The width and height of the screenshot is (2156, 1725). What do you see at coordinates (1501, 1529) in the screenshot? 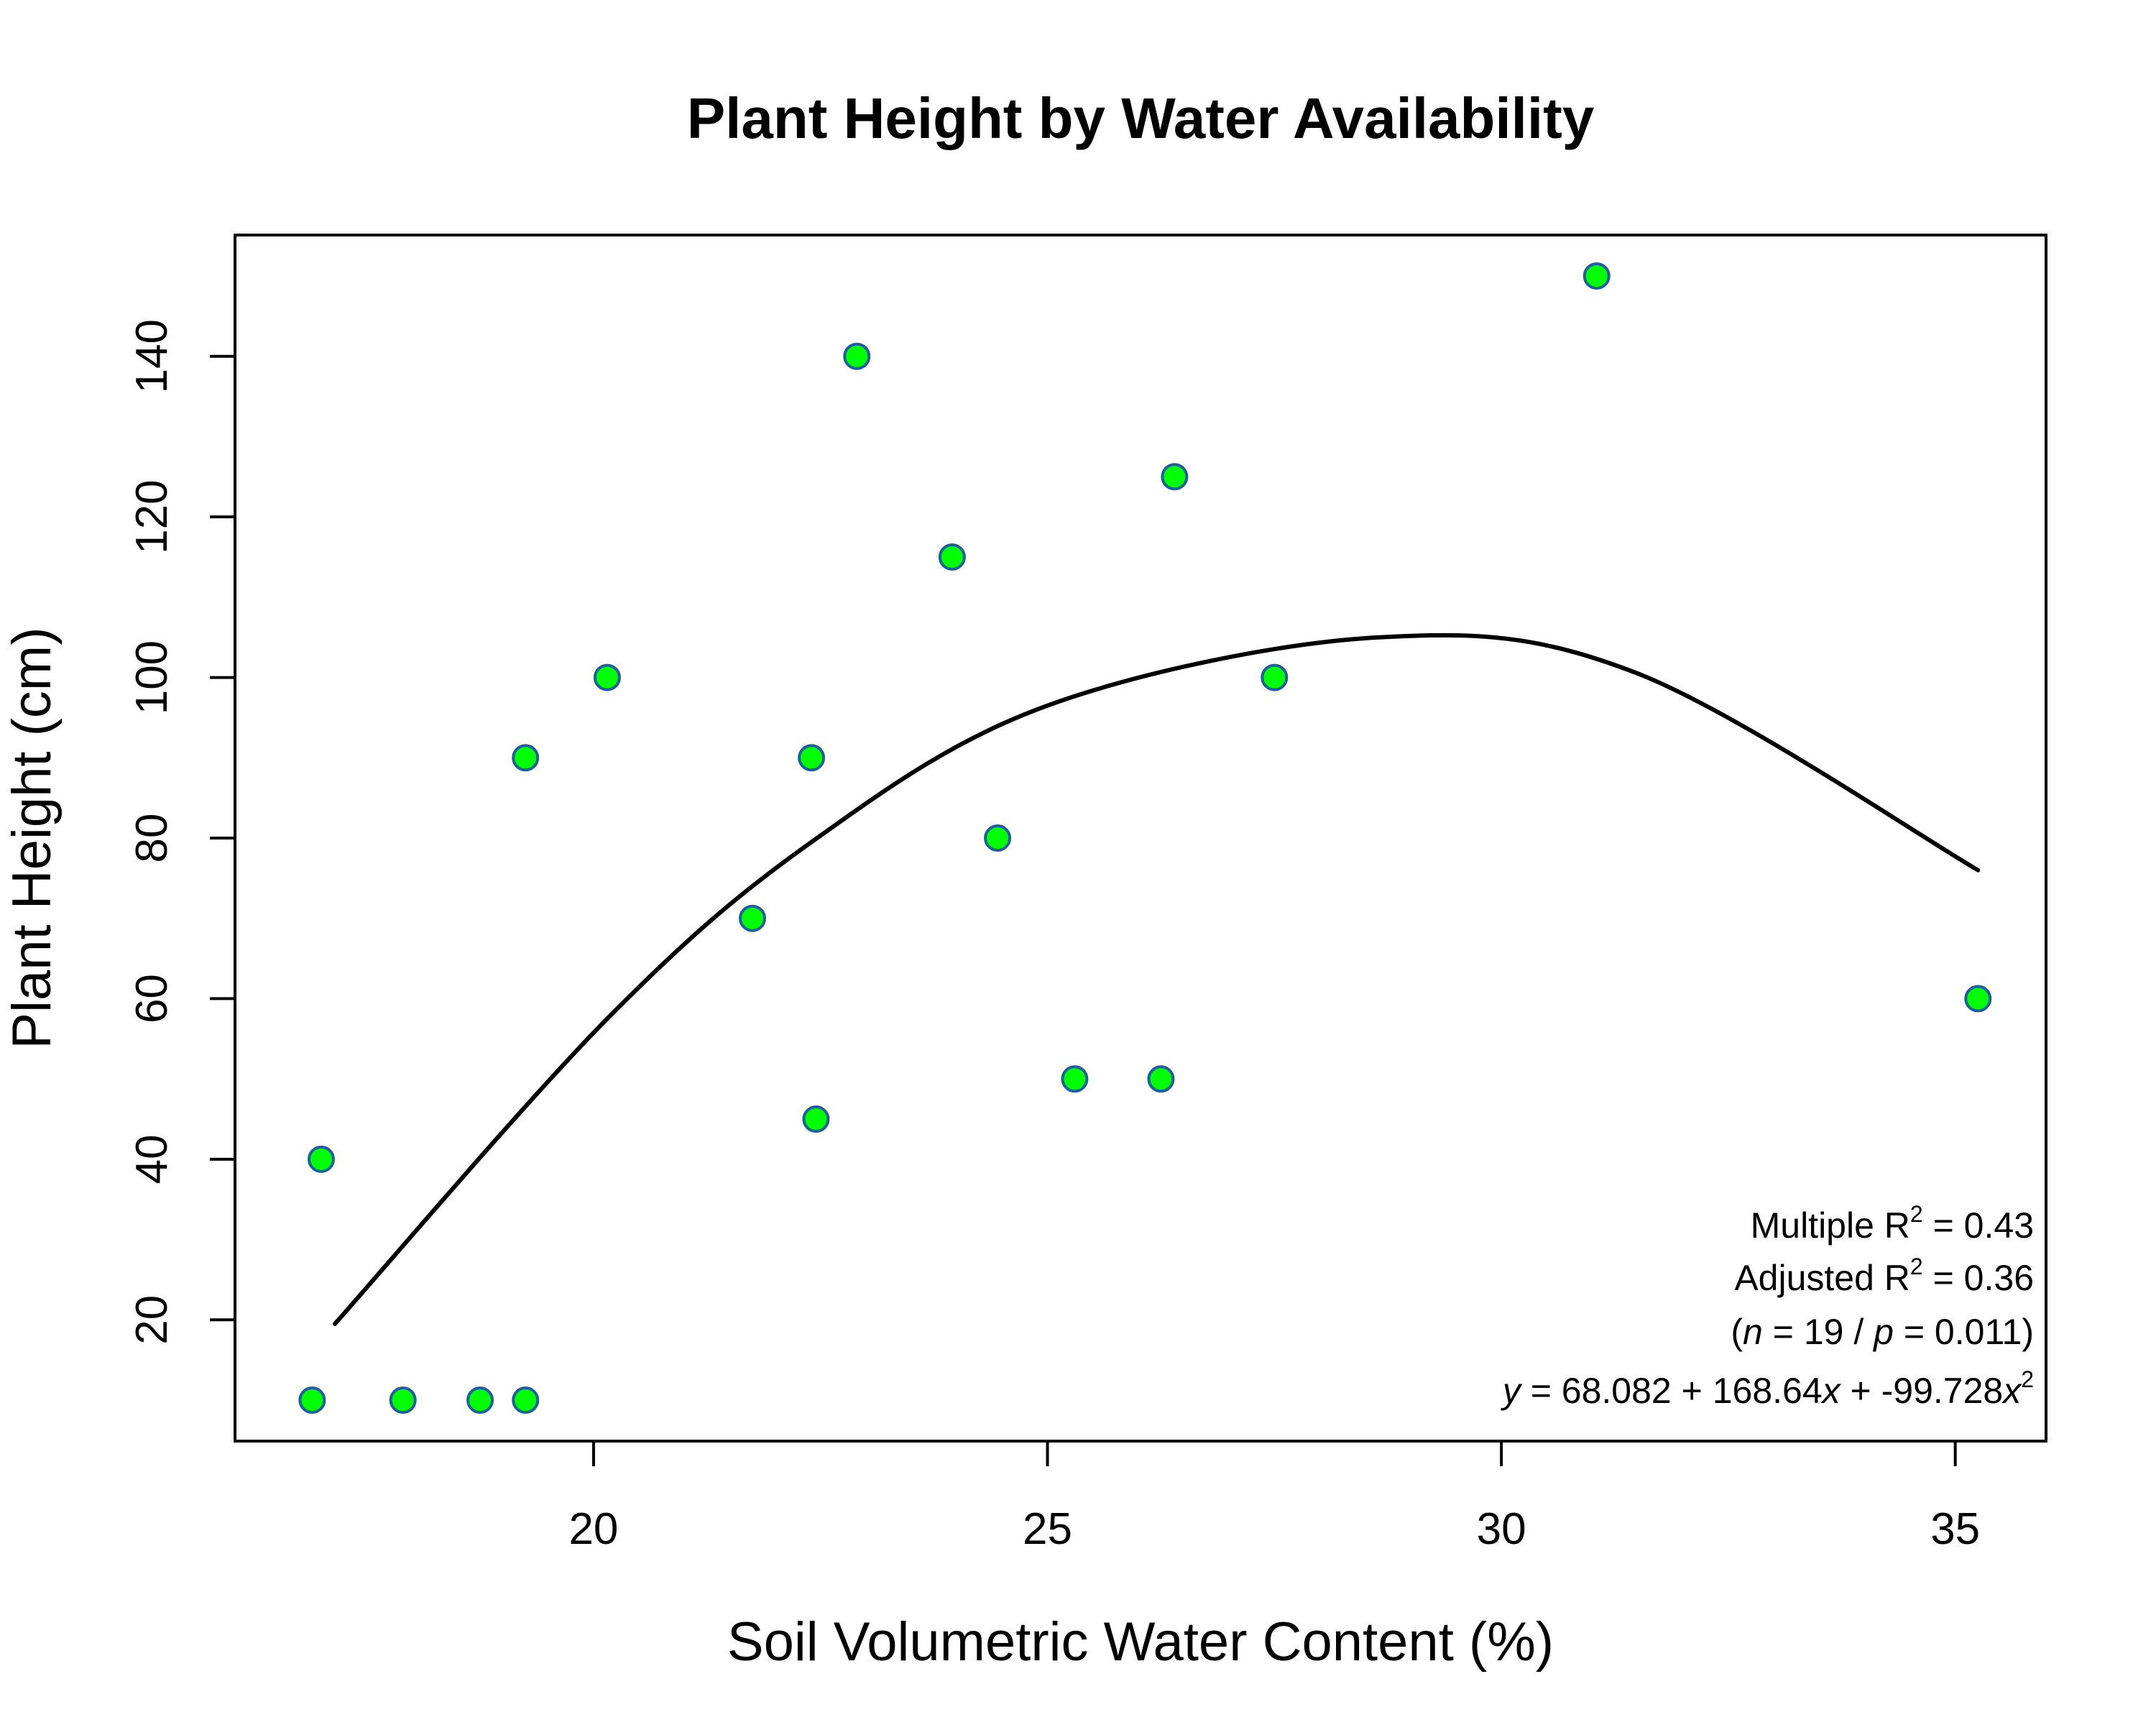
I see `x-tick-label: 30` at bounding box center [1501, 1529].